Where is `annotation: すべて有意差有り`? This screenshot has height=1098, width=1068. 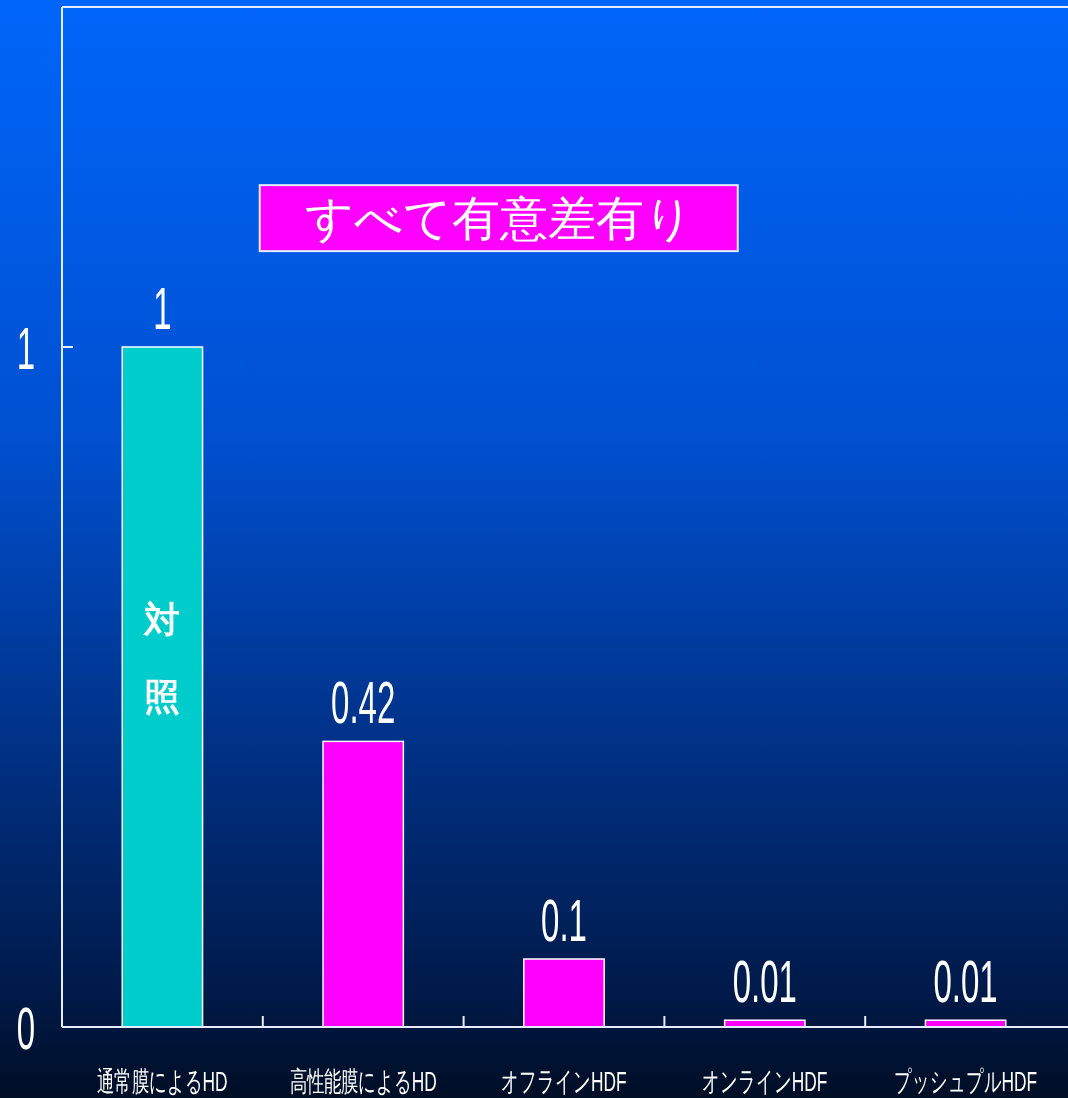 annotation: すべて有意差有り is located at coordinates (498, 219).